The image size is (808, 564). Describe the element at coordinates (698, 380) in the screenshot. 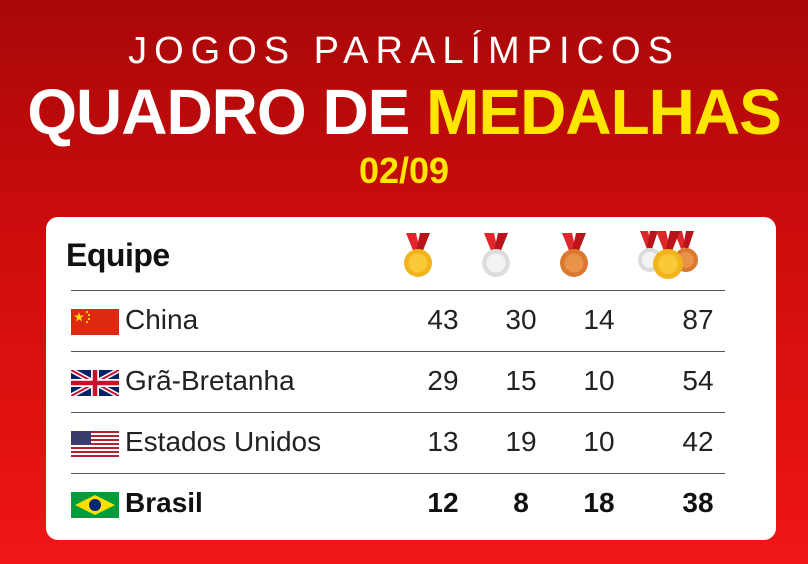

I see `total-count: 54` at that location.